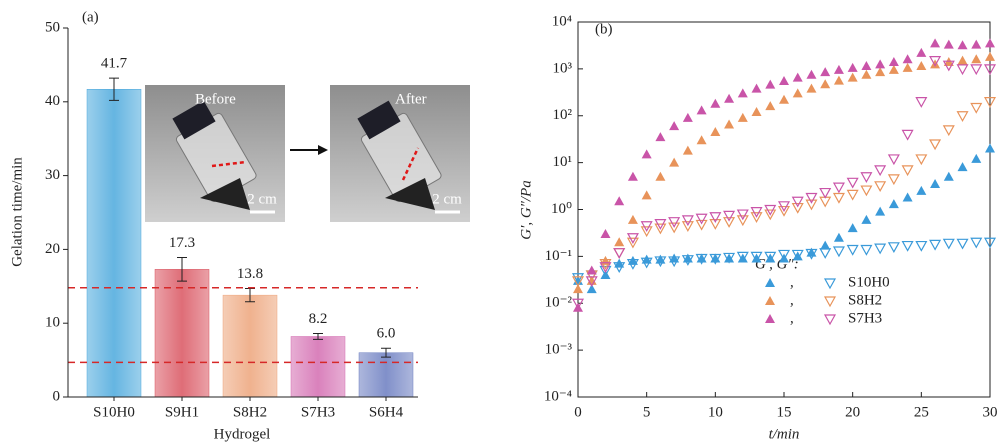 The image size is (1001, 445). Describe the element at coordinates (558, 396) in the screenshot. I see `y-tick-label: 10⁻⁴` at that location.